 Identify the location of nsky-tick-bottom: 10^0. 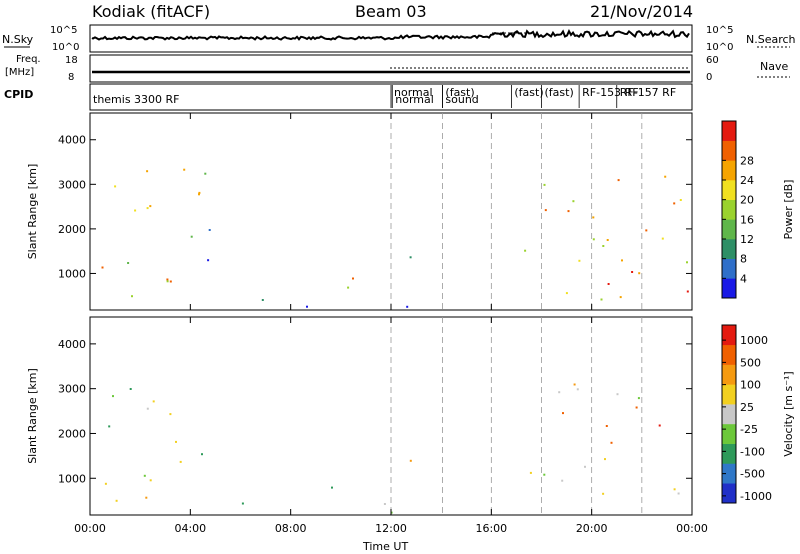
(65, 47).